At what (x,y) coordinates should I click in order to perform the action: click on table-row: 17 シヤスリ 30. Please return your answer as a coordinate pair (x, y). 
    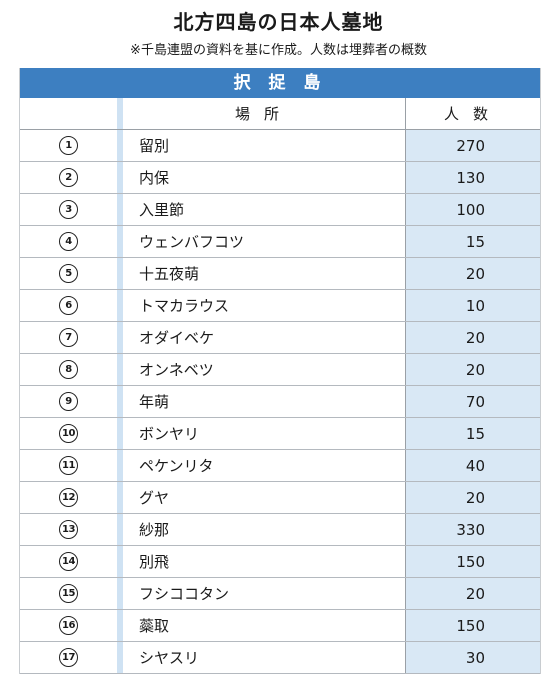
    Looking at the image, I should click on (280, 658).